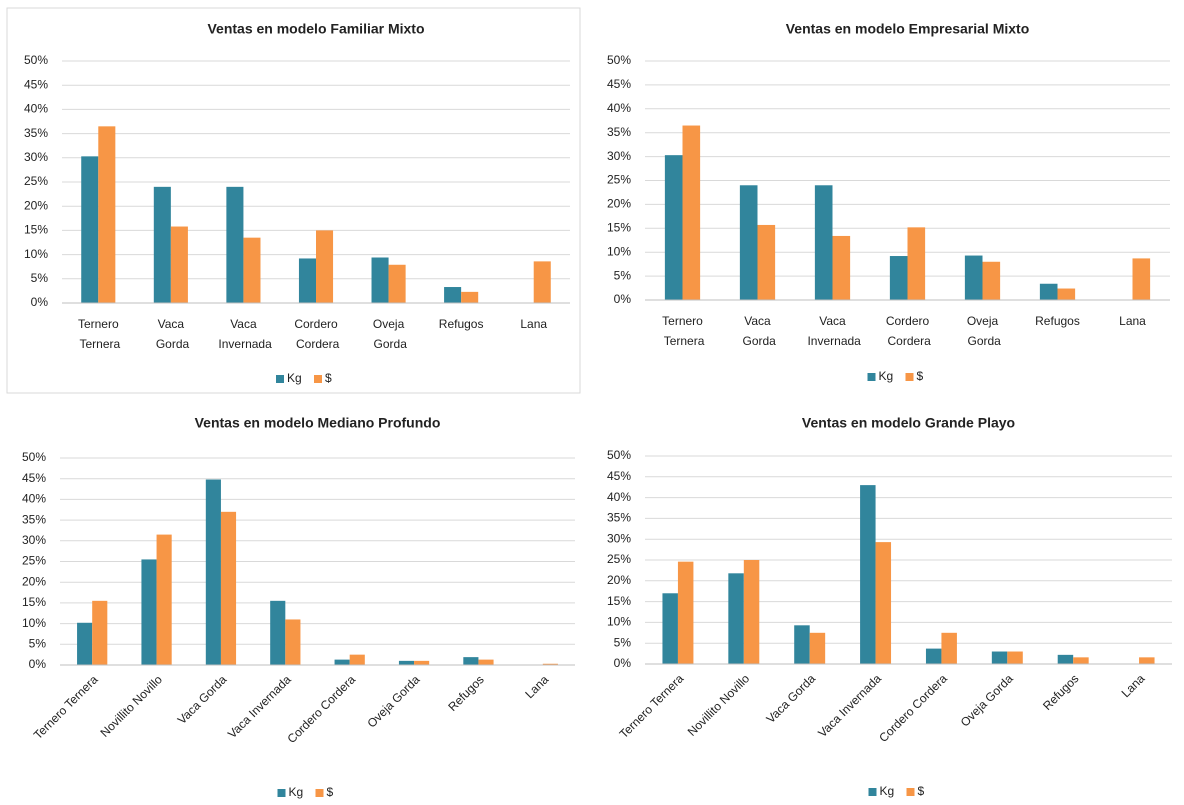  What do you see at coordinates (619, 538) in the screenshot?
I see `y-tick-label: 30%` at bounding box center [619, 538].